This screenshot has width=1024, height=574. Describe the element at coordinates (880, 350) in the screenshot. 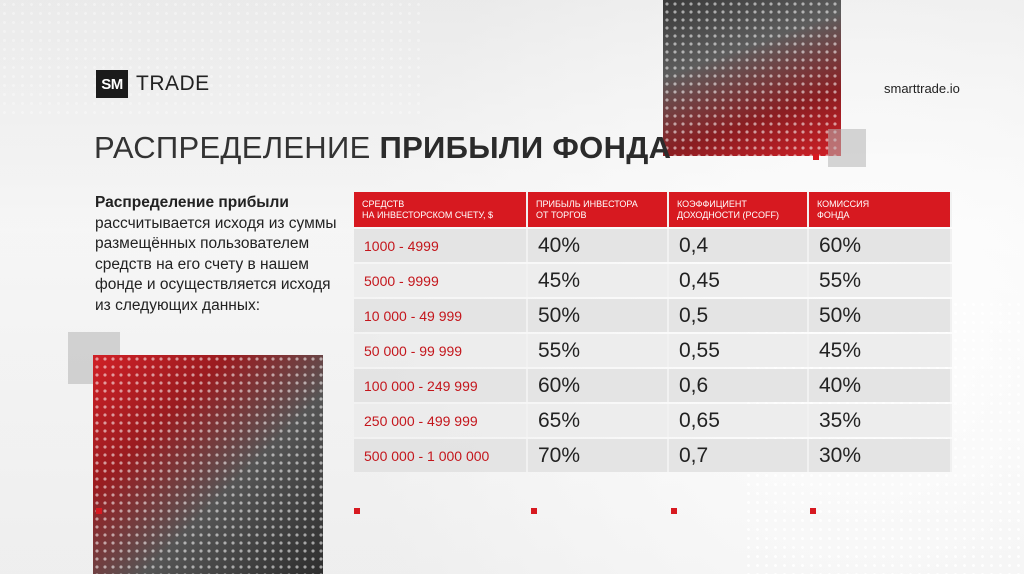

I see `cell-commission: 45%` at that location.